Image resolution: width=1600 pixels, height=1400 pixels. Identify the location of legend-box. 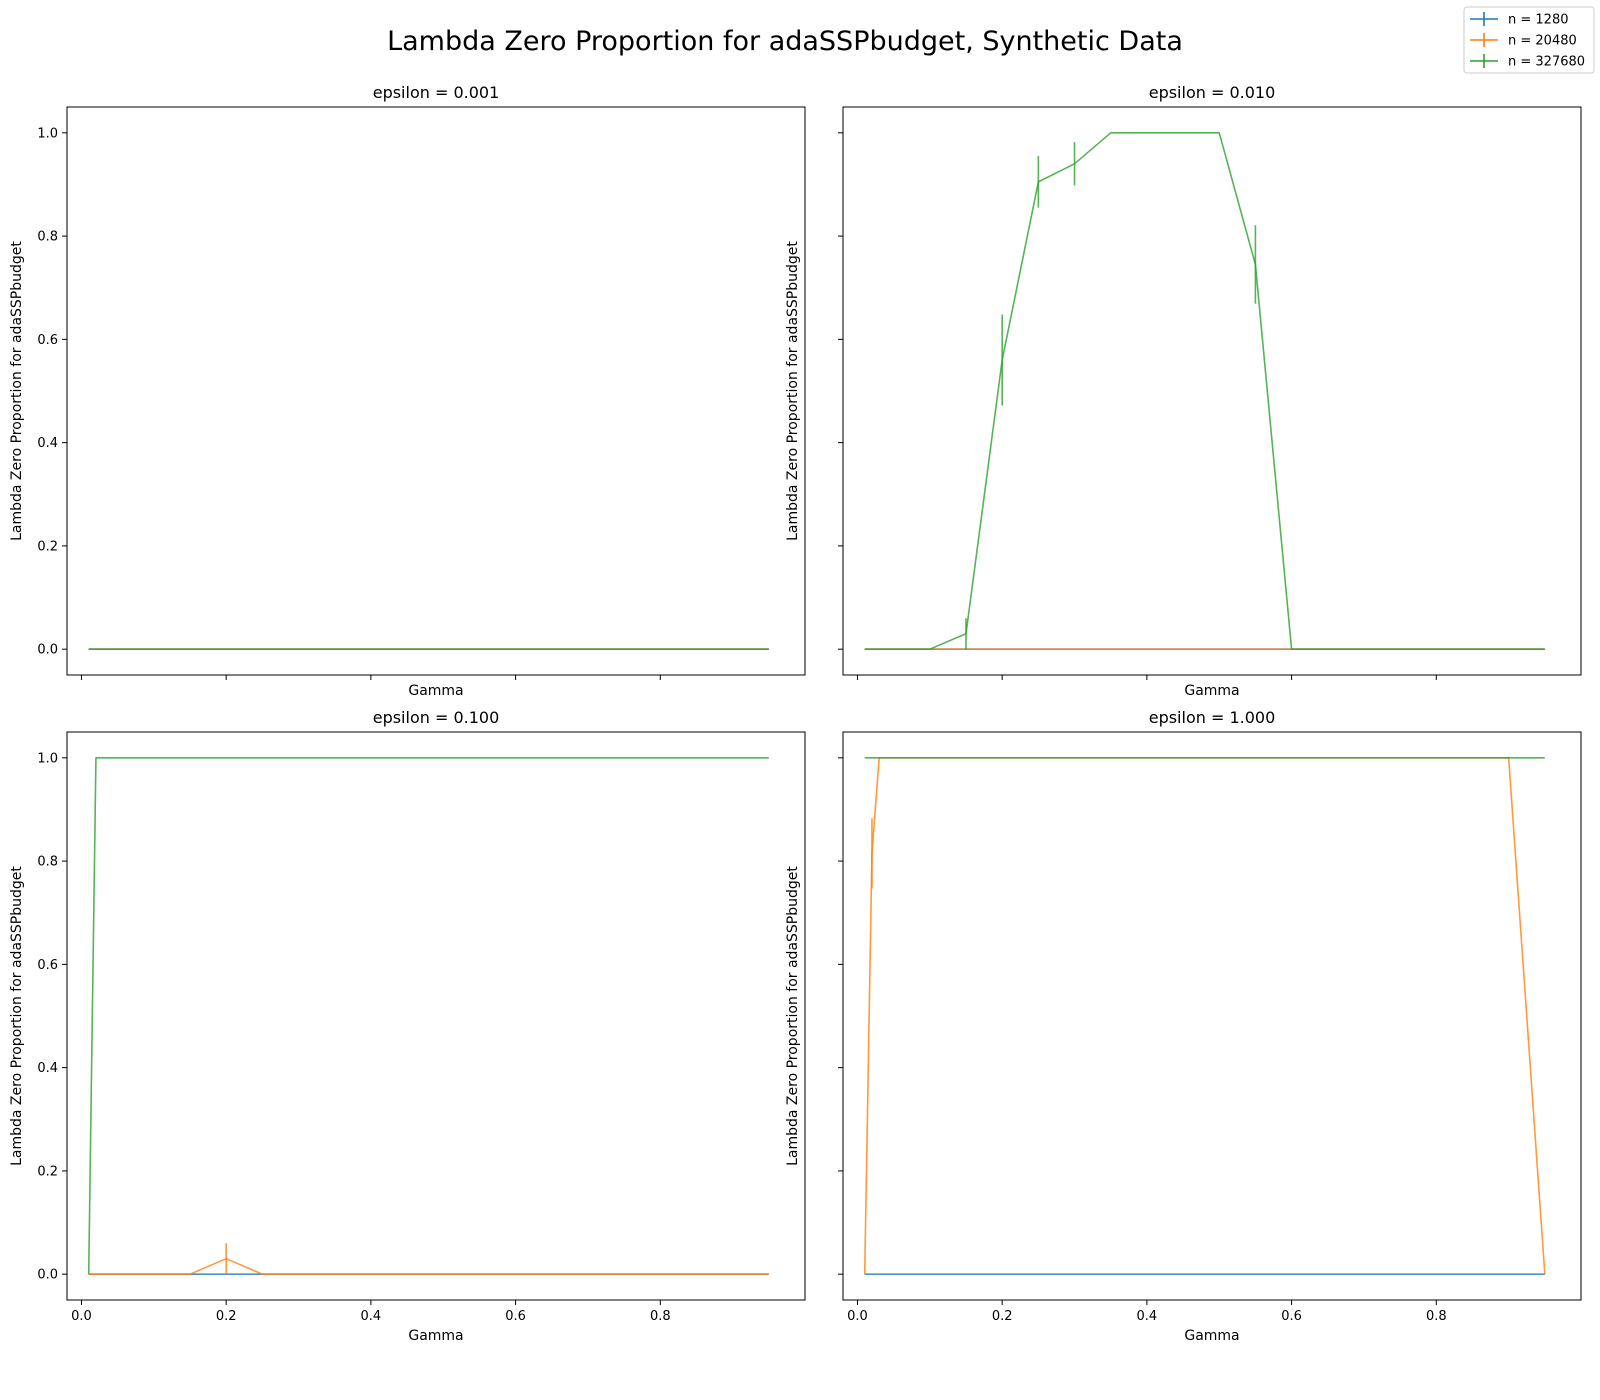
(1529, 40).